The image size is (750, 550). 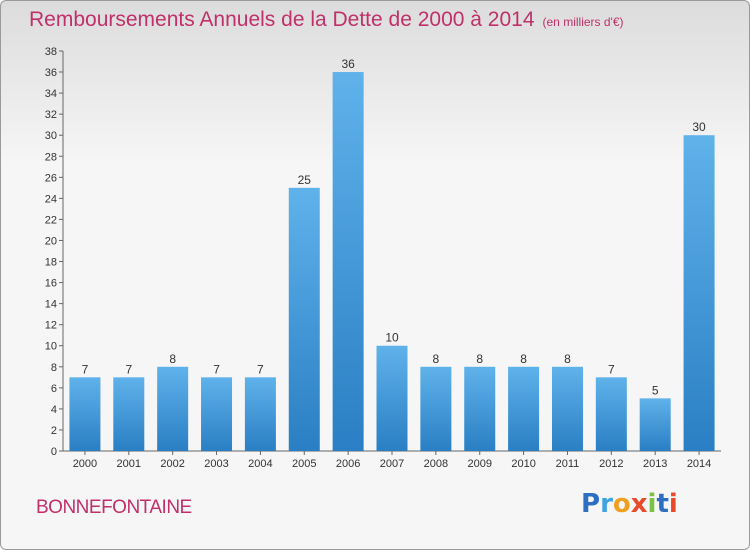 What do you see at coordinates (699, 127) in the screenshot?
I see `bar-value-label: 30` at bounding box center [699, 127].